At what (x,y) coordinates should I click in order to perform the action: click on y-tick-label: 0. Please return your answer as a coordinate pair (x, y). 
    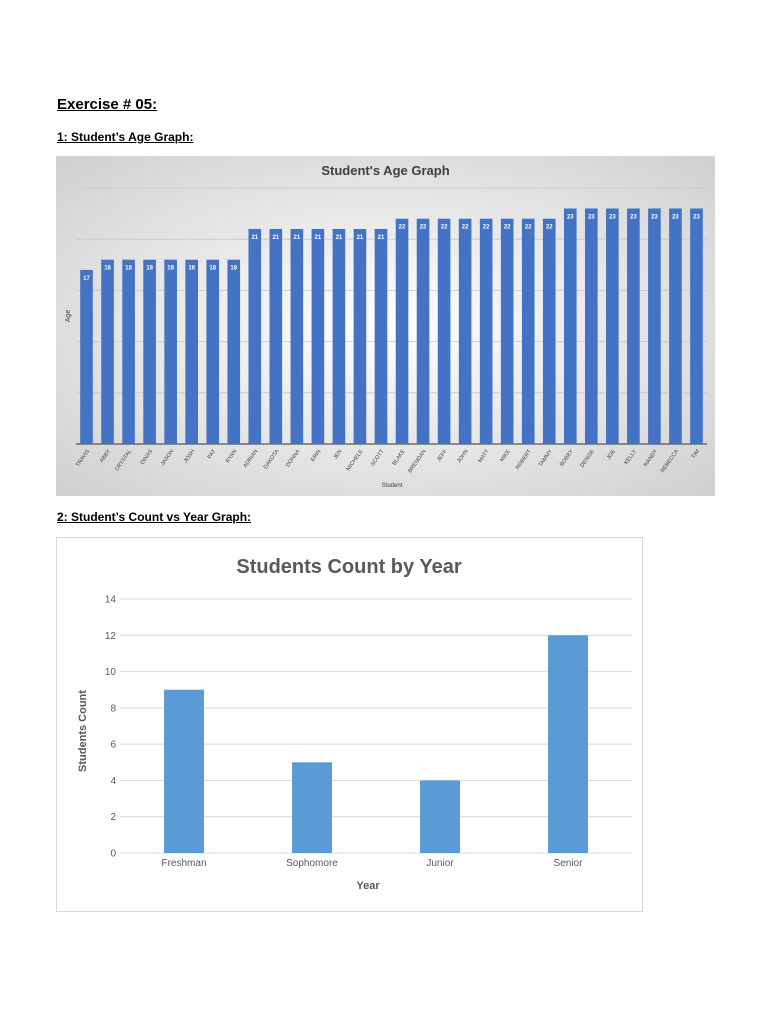
    Looking at the image, I should click on (113, 854).